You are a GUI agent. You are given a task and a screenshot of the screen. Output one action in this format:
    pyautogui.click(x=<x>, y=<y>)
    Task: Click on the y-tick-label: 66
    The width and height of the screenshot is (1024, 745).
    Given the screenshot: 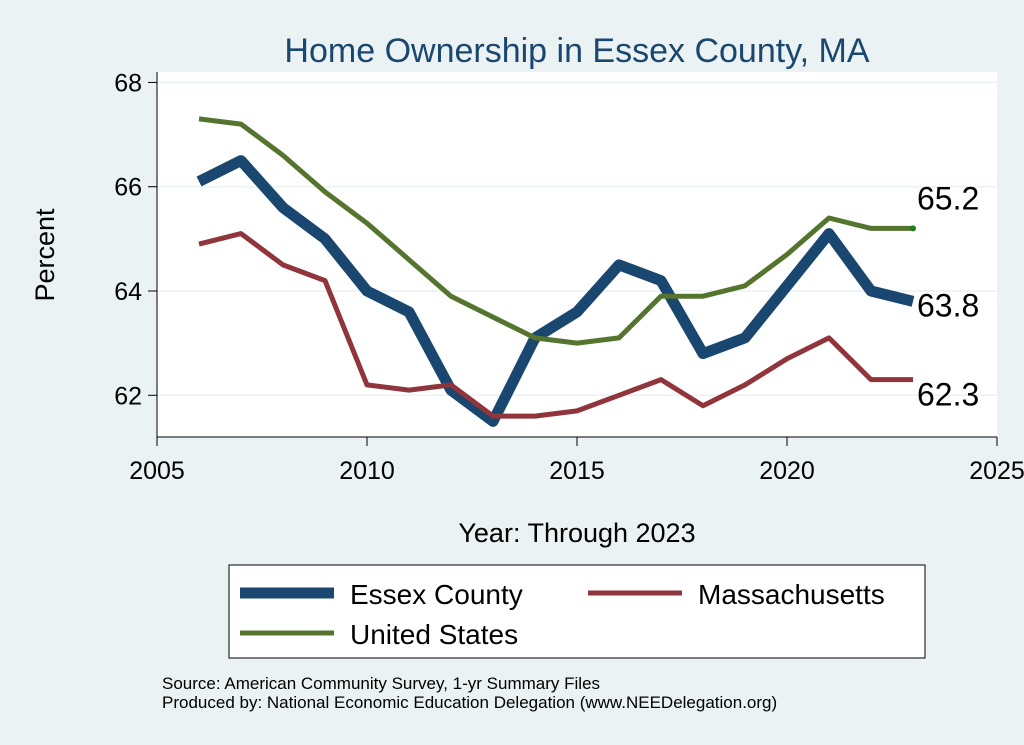 What is the action you would take?
    pyautogui.click(x=128, y=188)
    